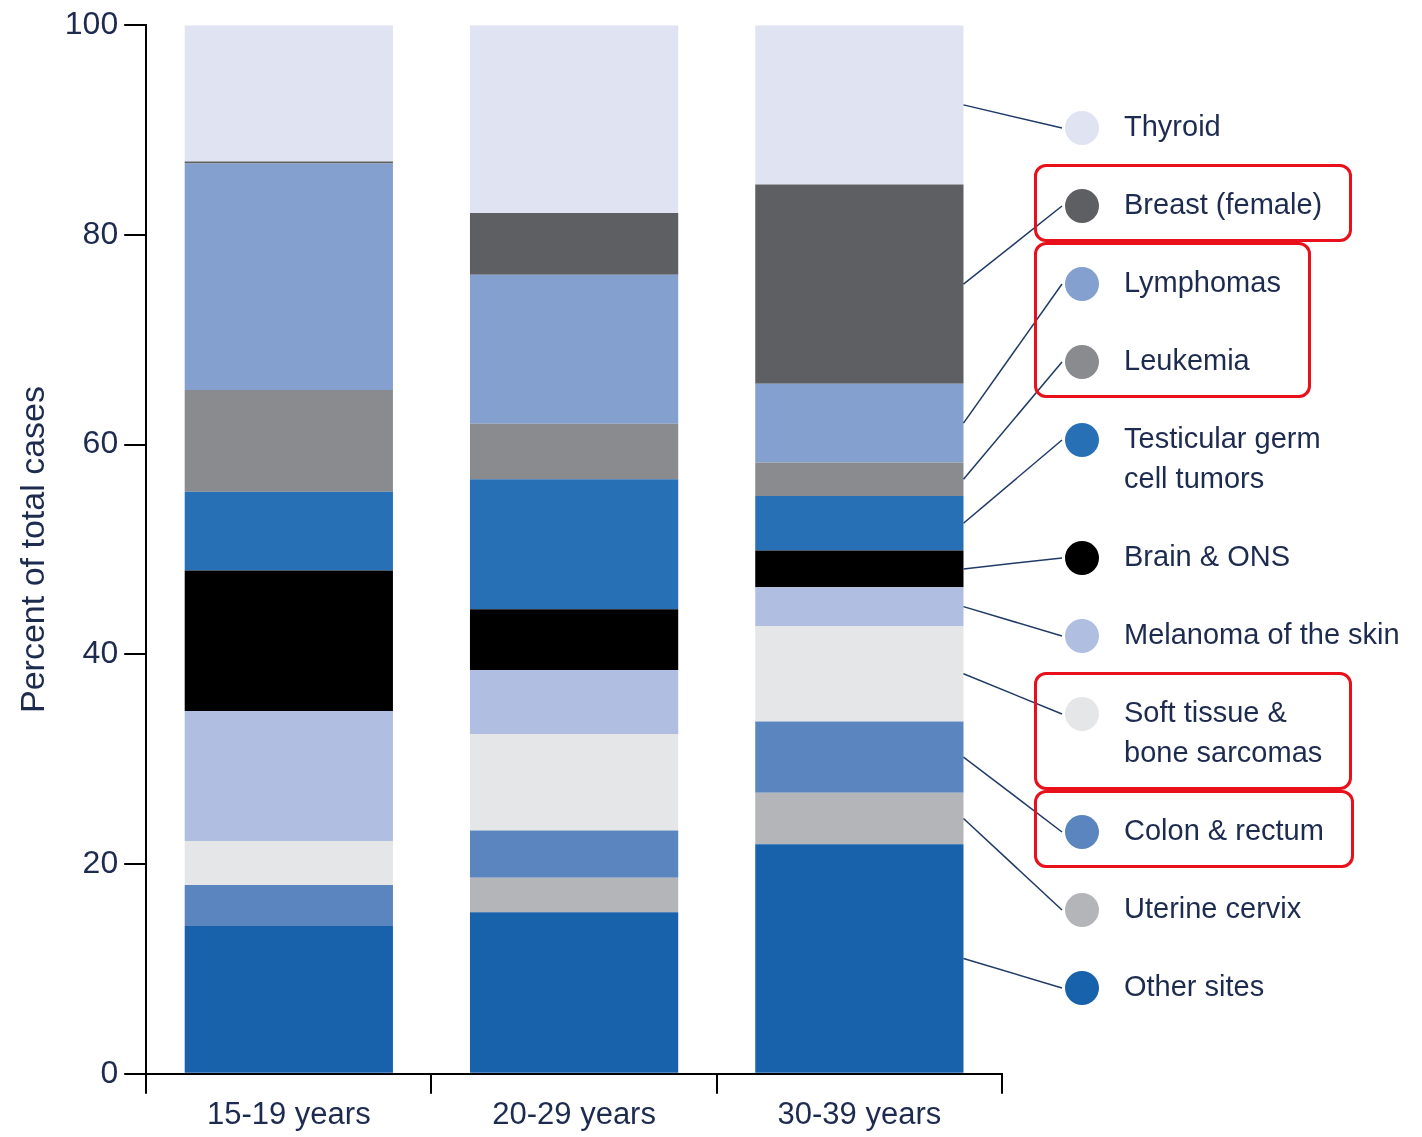 The image size is (1422, 1137). What do you see at coordinates (109, 1071) in the screenshot?
I see `y-tick-label: 0` at bounding box center [109, 1071].